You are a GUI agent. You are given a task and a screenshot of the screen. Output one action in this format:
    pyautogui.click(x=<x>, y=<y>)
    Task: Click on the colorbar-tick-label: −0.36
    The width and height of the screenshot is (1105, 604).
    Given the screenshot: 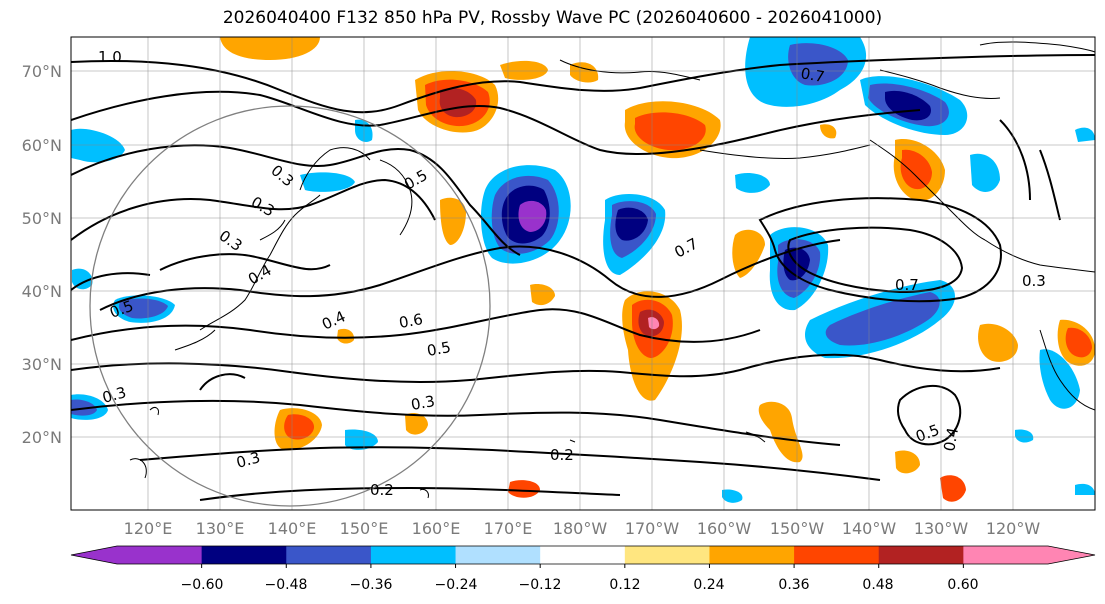 What is the action you would take?
    pyautogui.click(x=371, y=585)
    